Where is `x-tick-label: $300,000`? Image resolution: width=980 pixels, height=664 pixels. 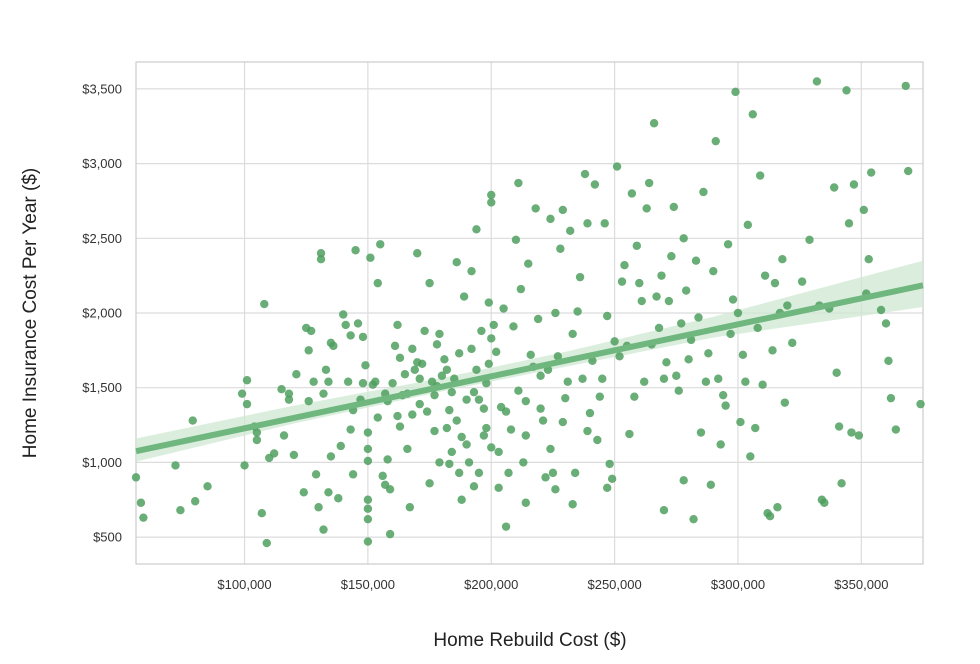
x-tick-label: $300,000 is located at coordinates (738, 584).